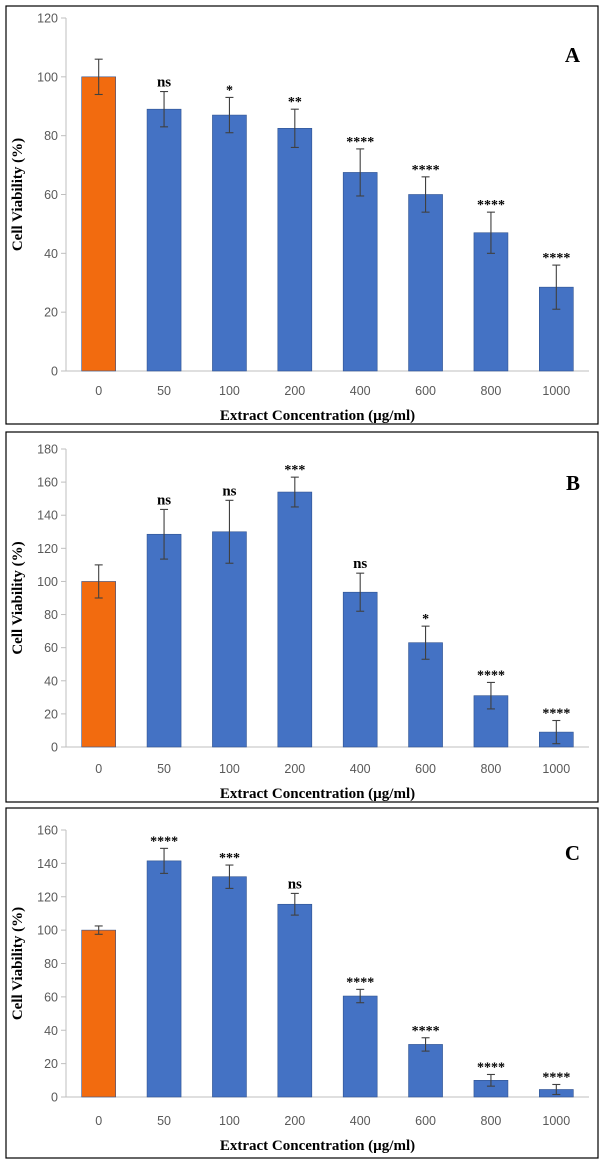 The image size is (604, 1162). Describe the element at coordinates (47, 864) in the screenshot. I see `y-tick-label: 140` at that location.